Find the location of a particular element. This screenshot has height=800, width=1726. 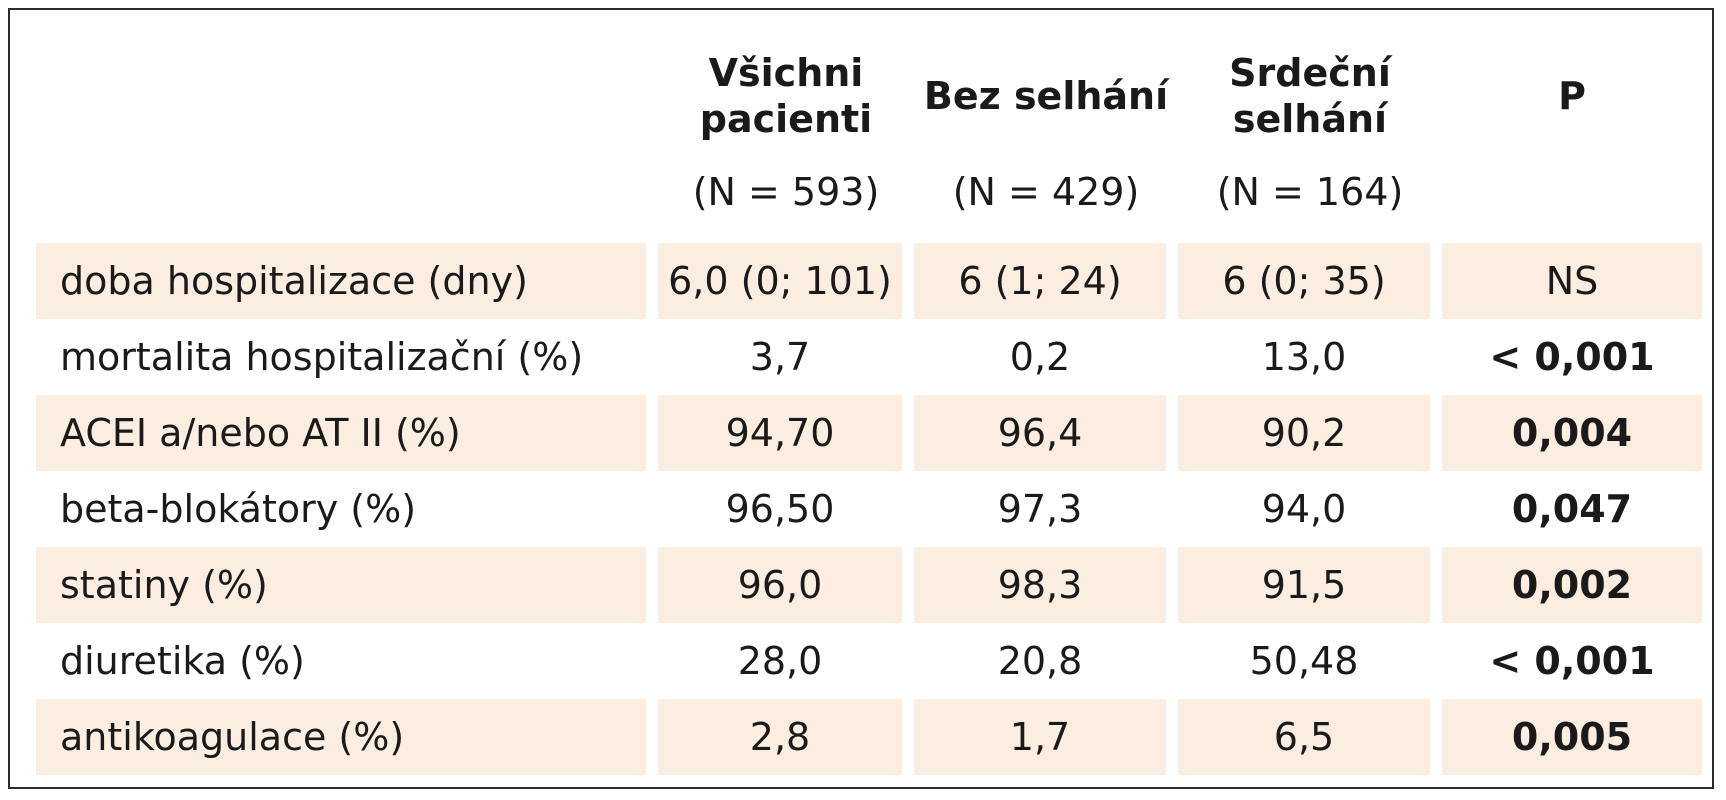

value-heart-failure: 91,5 is located at coordinates (1304, 585).